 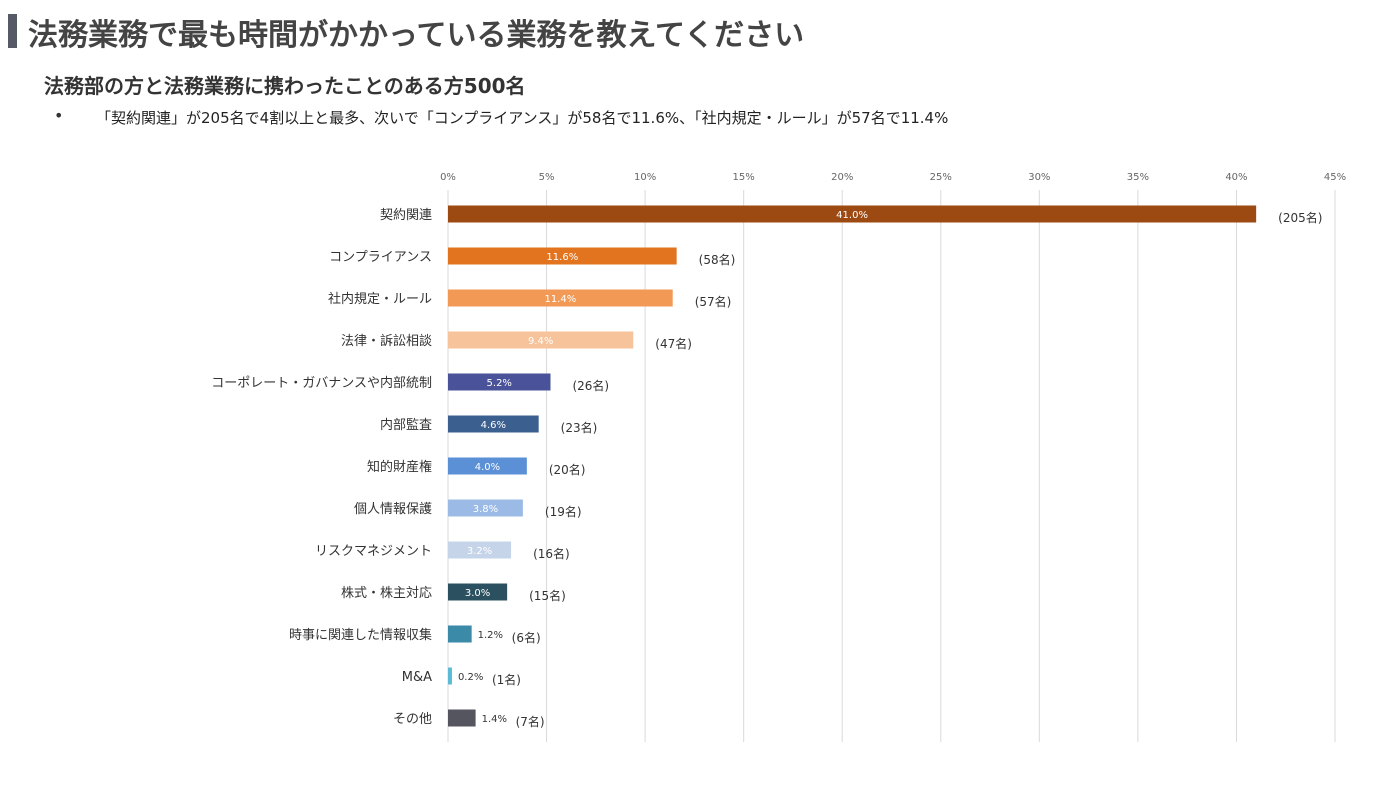 I want to click on value-label: 0.2%, so click(x=470, y=677).